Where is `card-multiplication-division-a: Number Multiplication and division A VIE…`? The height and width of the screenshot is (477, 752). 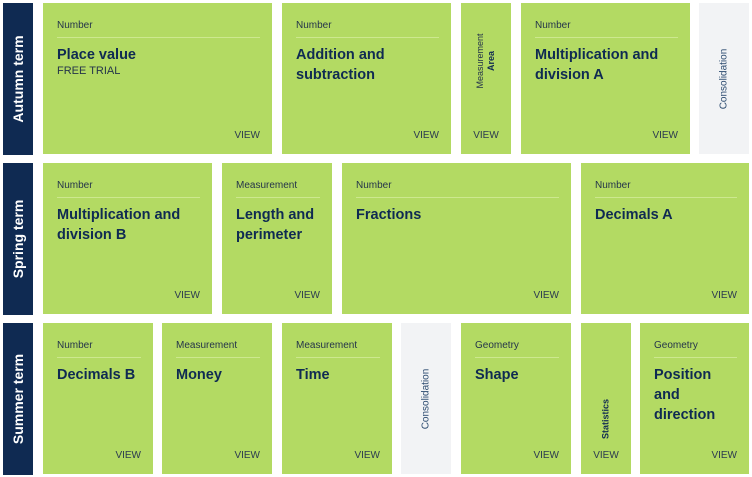 card-multiplication-division-a: Number Multiplication and division A VIE… is located at coordinates (605, 78).